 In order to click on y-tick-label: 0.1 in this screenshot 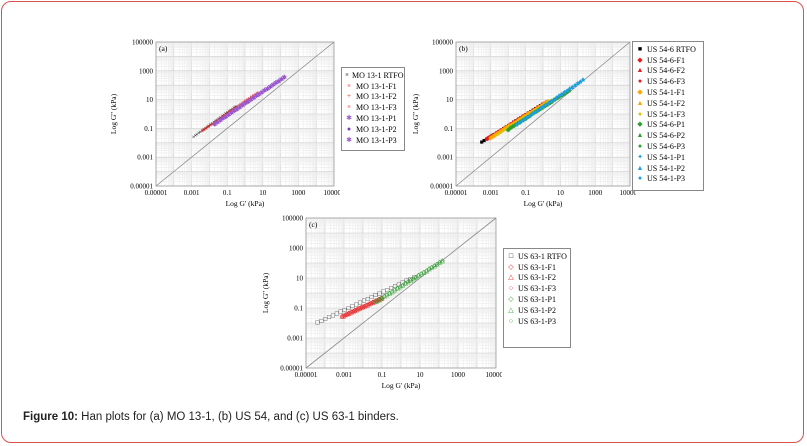, I will do `click(448, 129)`.